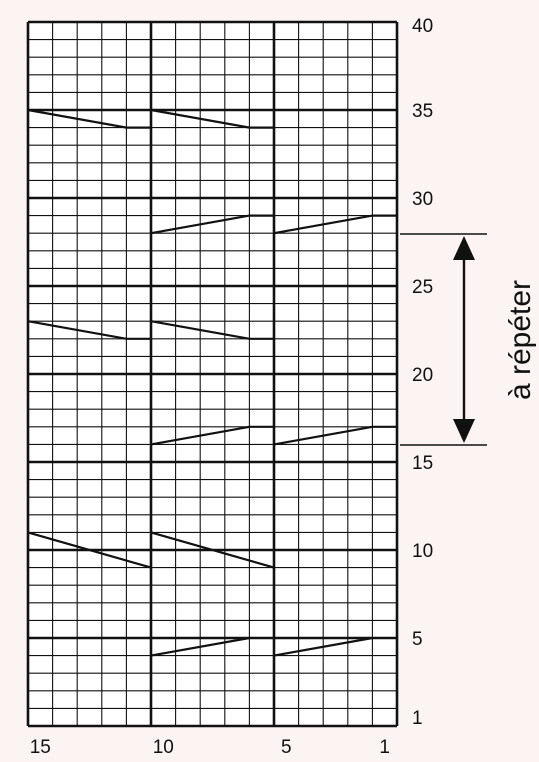  I want to click on repeat-label: à répéter, so click(520, 340).